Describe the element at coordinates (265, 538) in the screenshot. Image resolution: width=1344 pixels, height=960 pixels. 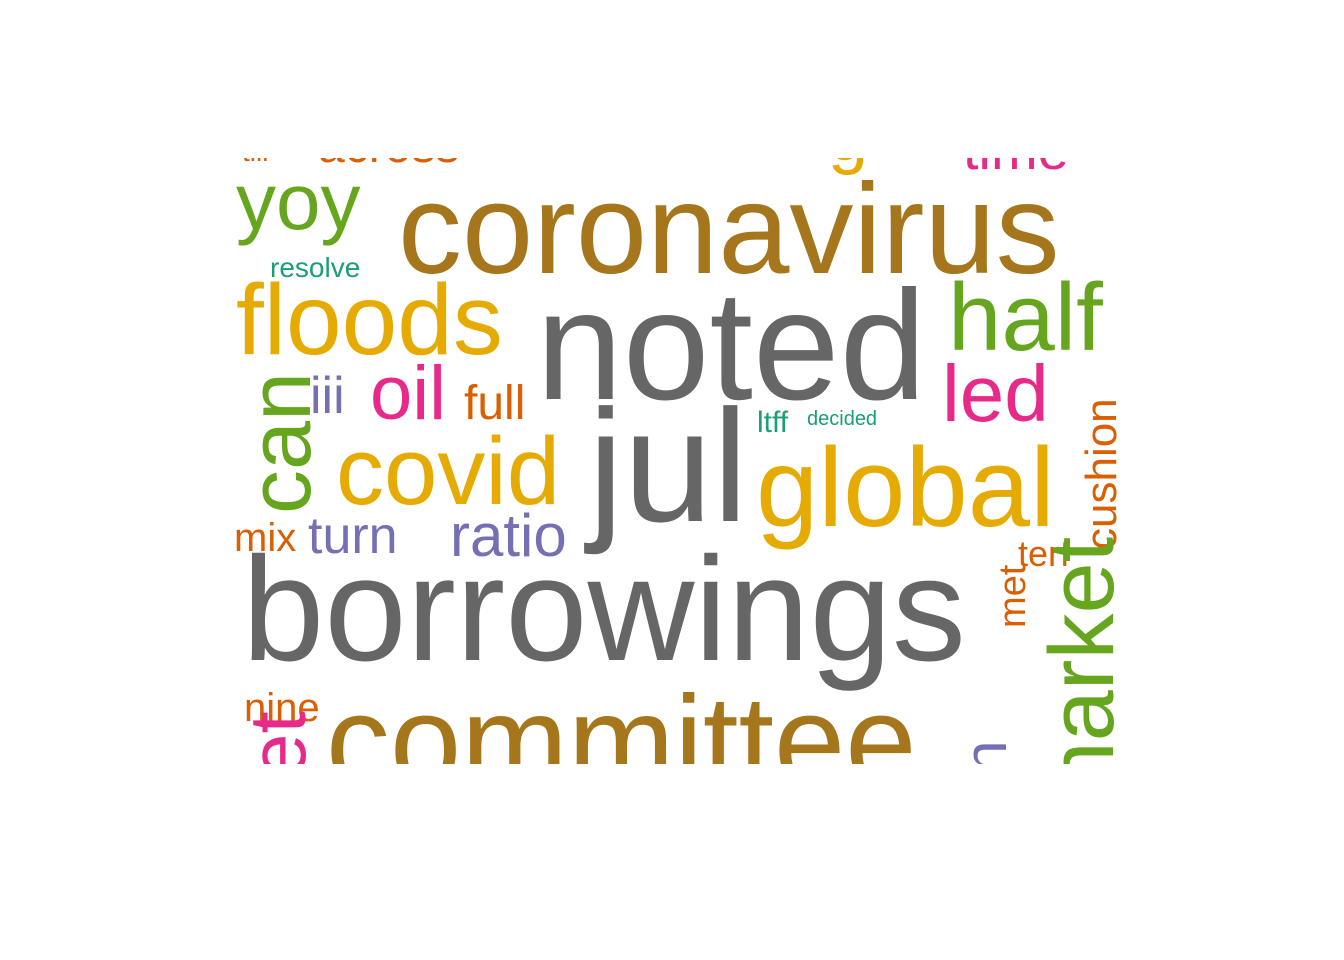
I see `word-mix: mix` at that location.